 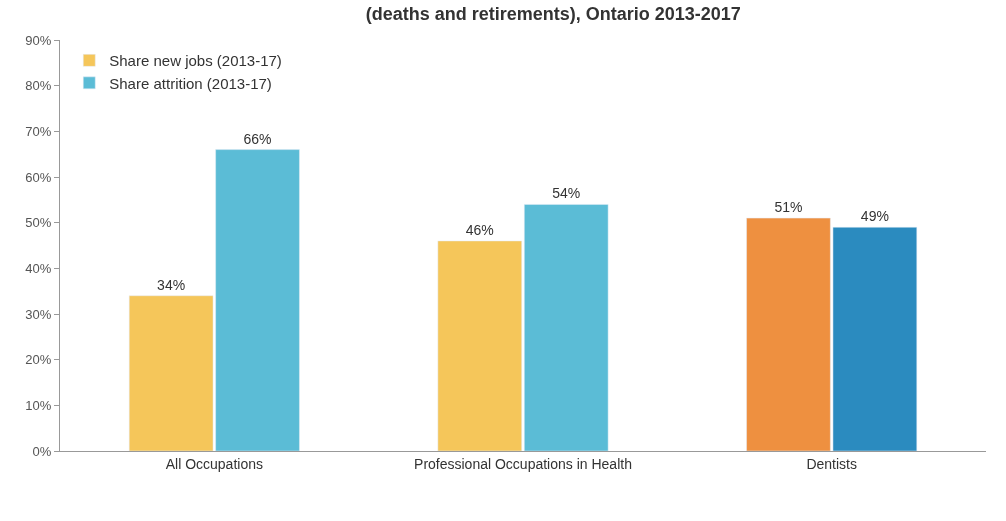 I want to click on data-label: 46%, so click(x=479, y=229).